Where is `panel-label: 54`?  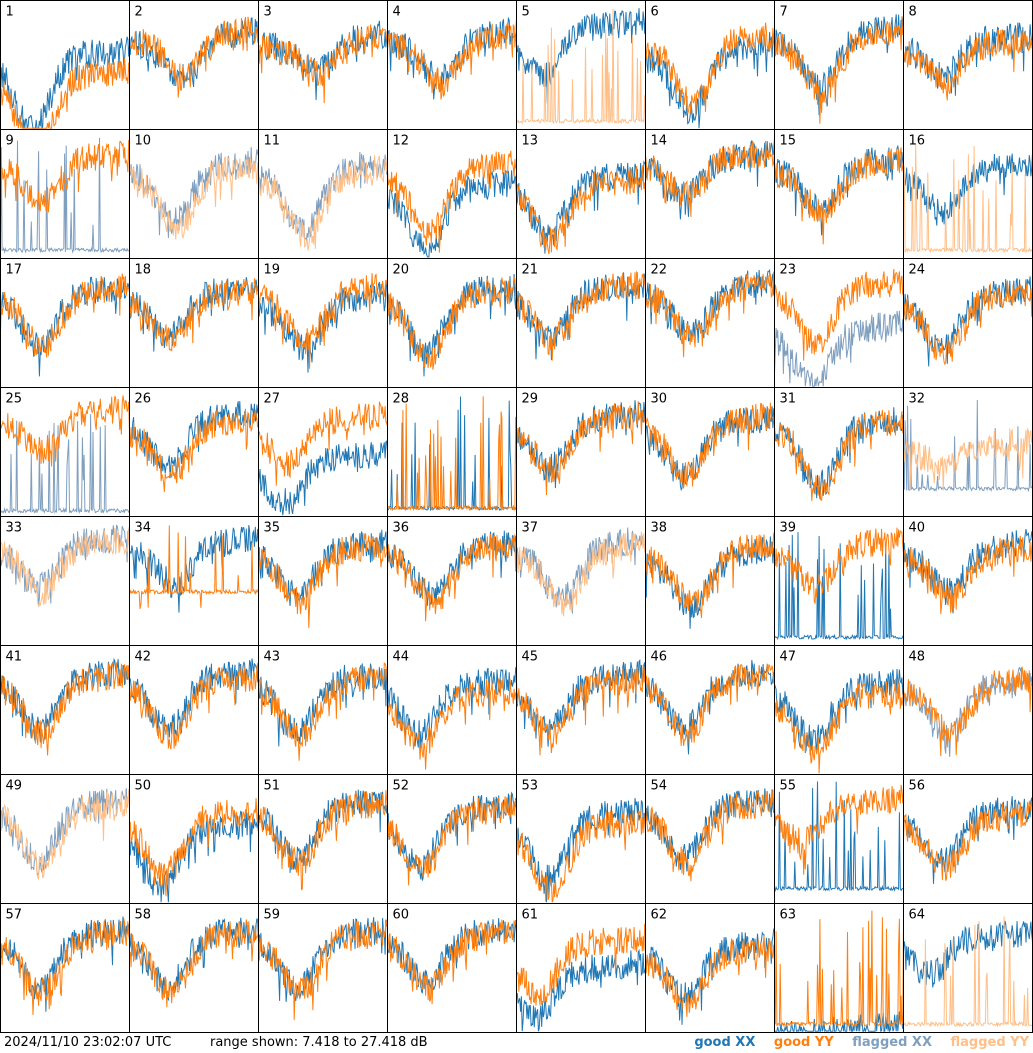
panel-label: 54 is located at coordinates (659, 786).